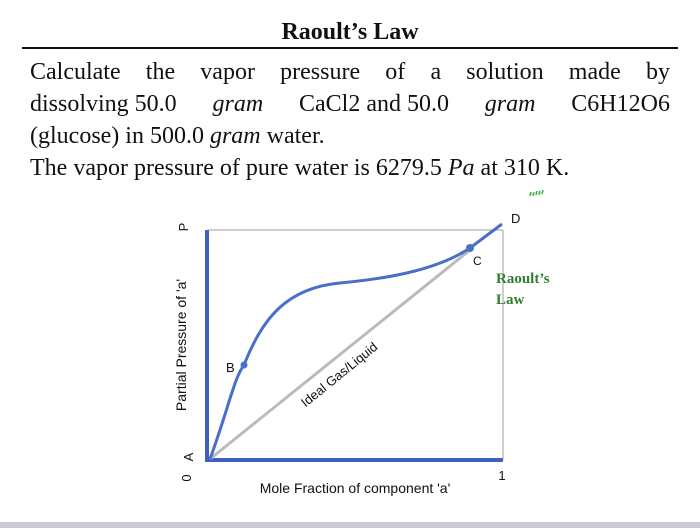  Describe the element at coordinates (183, 227) in the screenshot. I see `y-axis-letter: P` at that location.